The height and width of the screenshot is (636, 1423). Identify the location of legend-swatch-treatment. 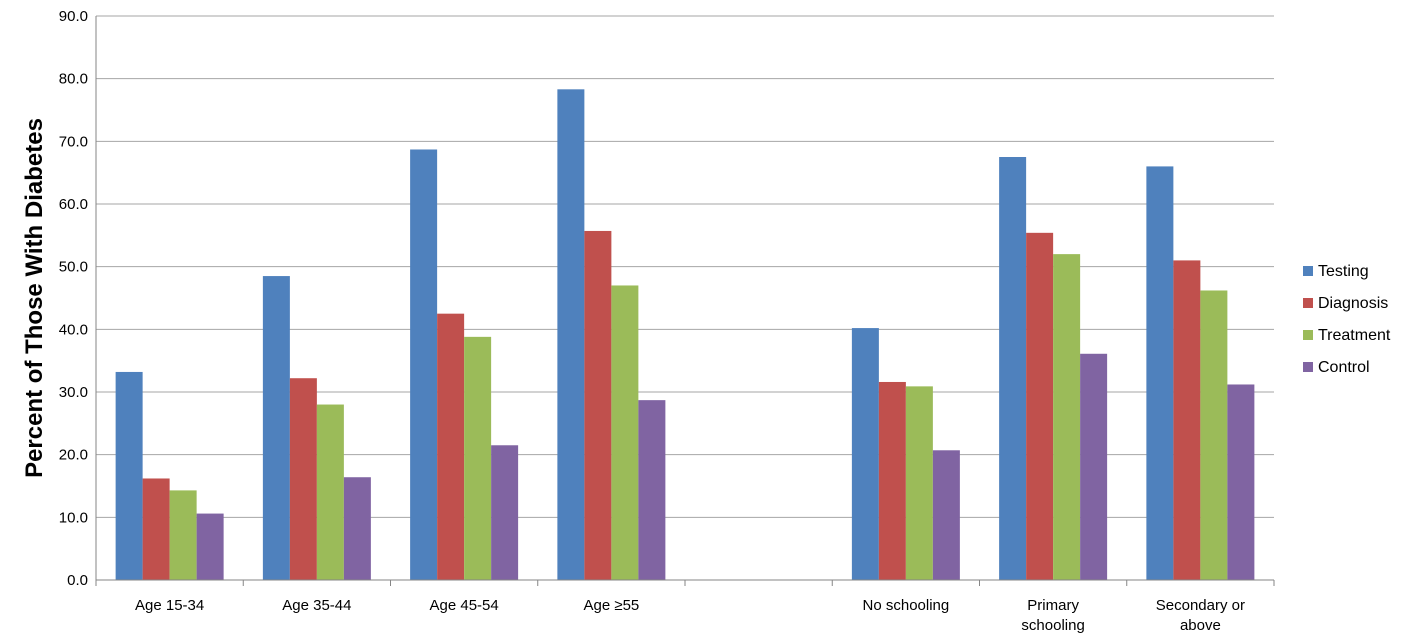
(1308, 335).